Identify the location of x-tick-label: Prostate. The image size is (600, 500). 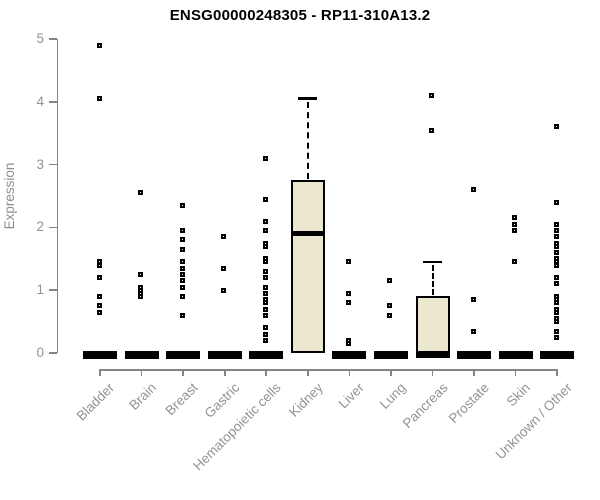
(468, 403).